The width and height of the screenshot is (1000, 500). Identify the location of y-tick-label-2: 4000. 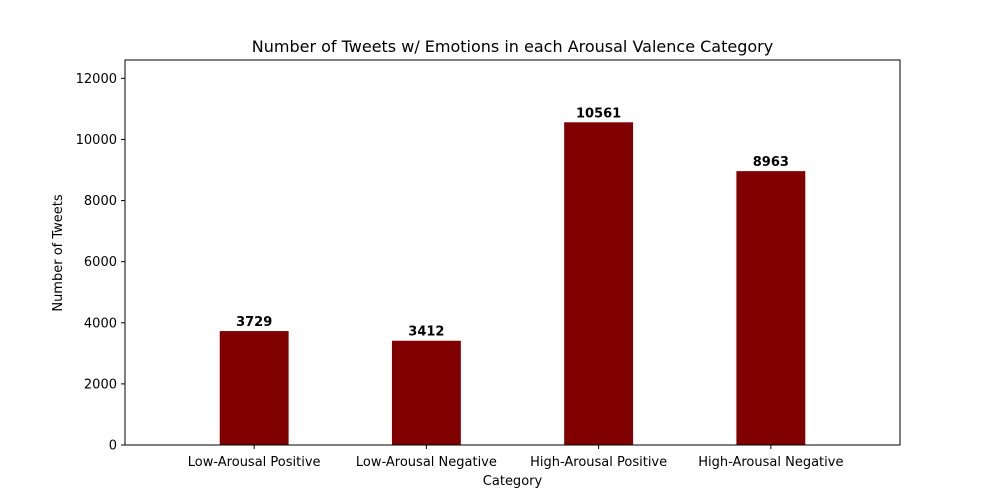
(100, 323).